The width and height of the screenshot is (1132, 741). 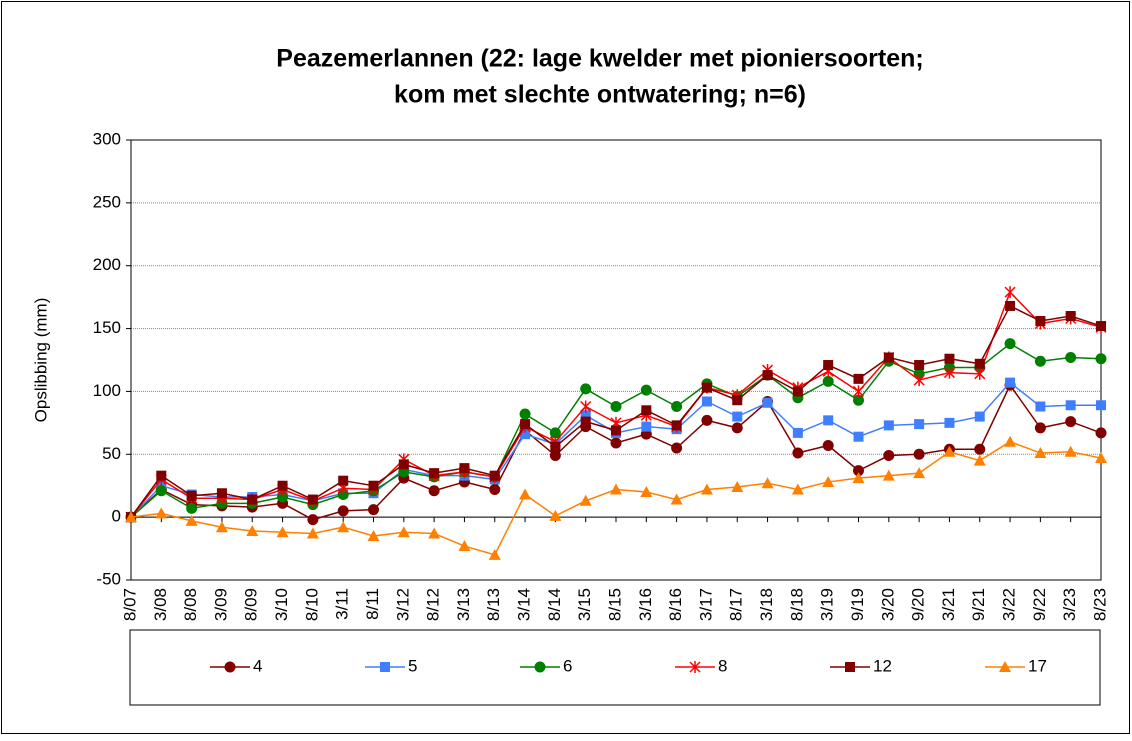 I want to click on y-tick-label: 0, so click(x=116, y=516).